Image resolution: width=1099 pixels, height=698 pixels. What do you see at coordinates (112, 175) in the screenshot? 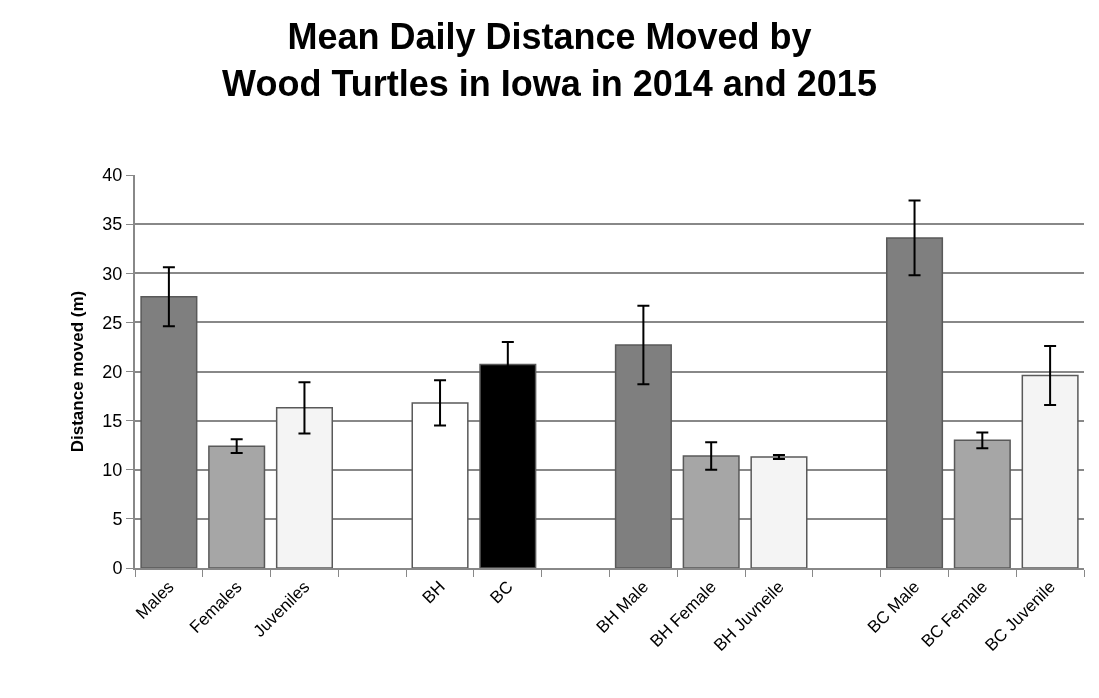
I see `y-tick-label: 40` at bounding box center [112, 175].